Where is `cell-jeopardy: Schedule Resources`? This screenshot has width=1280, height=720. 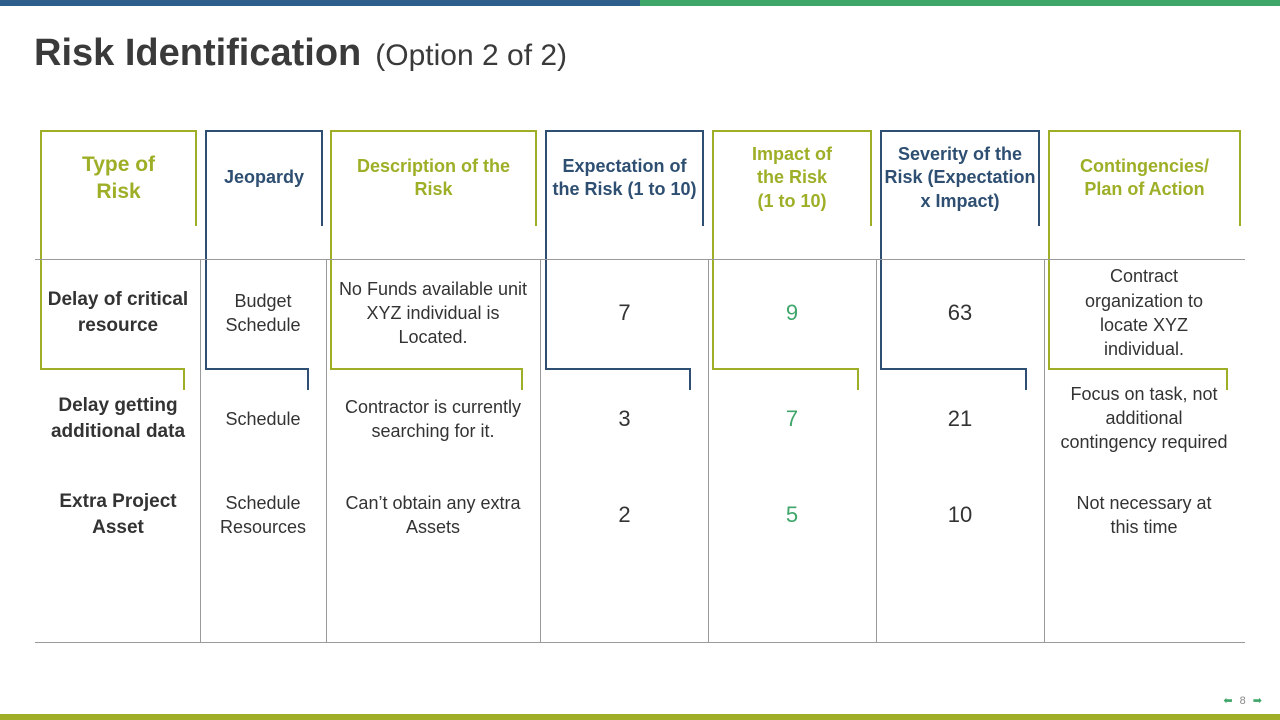 cell-jeopardy: Schedule Resources is located at coordinates (263, 514).